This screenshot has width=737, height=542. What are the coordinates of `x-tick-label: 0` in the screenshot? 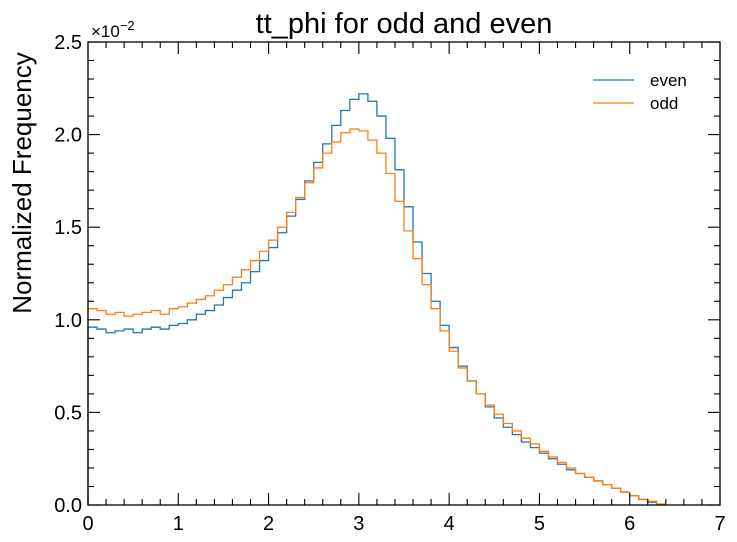 It's located at (87, 524).